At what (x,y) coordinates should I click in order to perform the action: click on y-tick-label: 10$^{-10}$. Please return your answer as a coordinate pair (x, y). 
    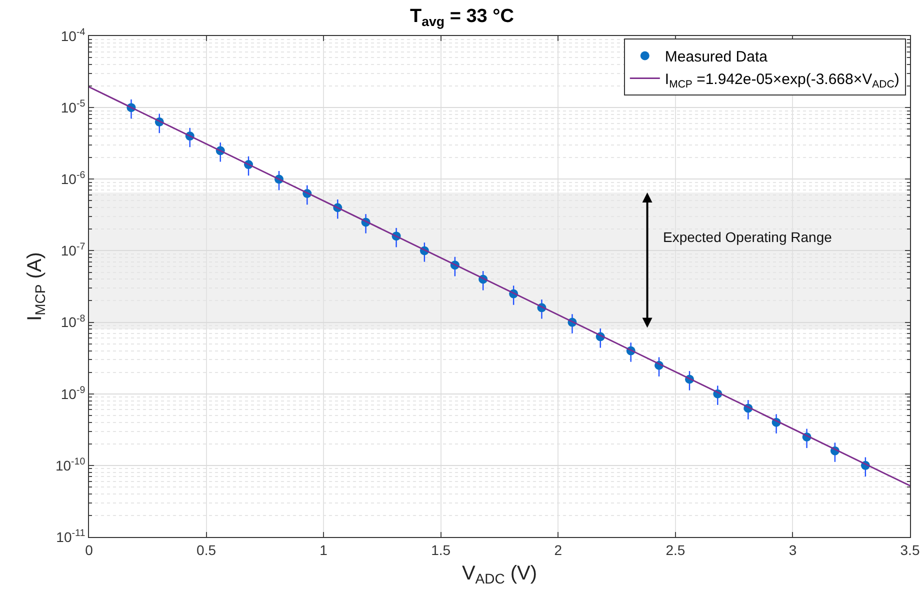
    Looking at the image, I should click on (70, 465).